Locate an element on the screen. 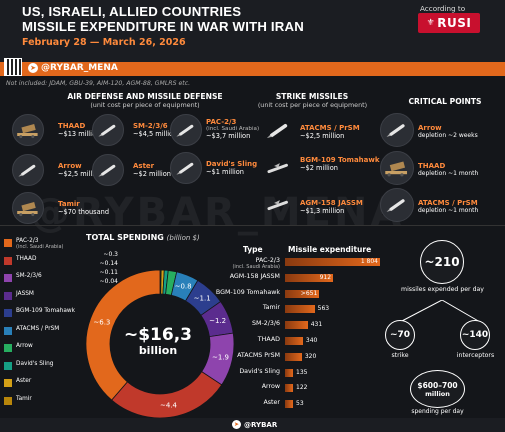 The width and height of the screenshot is (505, 432). air-defense-item: Aster ~$2 million is located at coordinates (152, 170).